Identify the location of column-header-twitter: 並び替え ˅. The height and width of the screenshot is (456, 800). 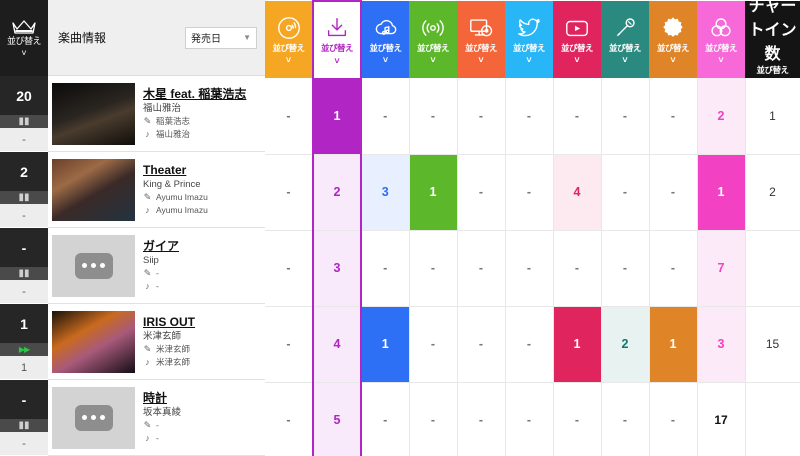
(529, 39).